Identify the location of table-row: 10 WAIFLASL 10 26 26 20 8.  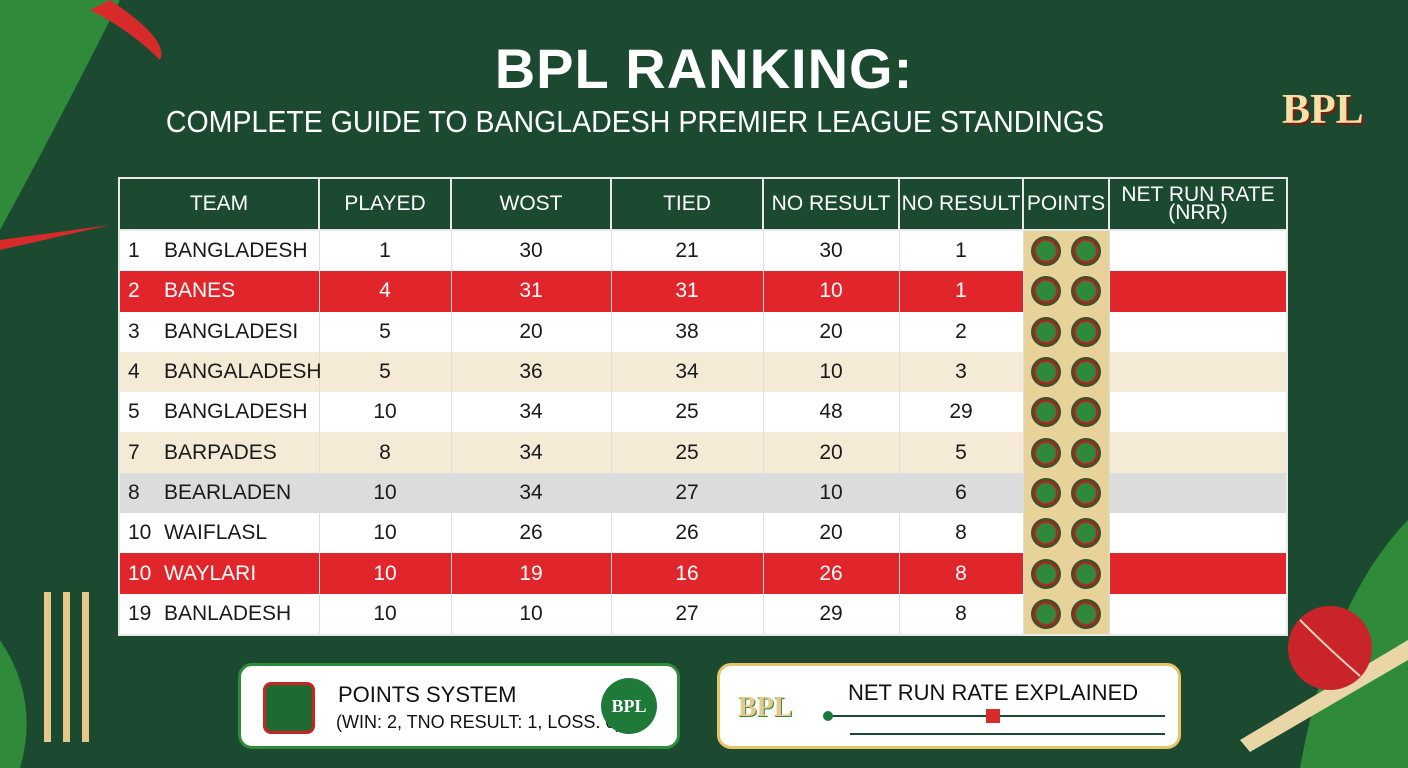
(702, 533).